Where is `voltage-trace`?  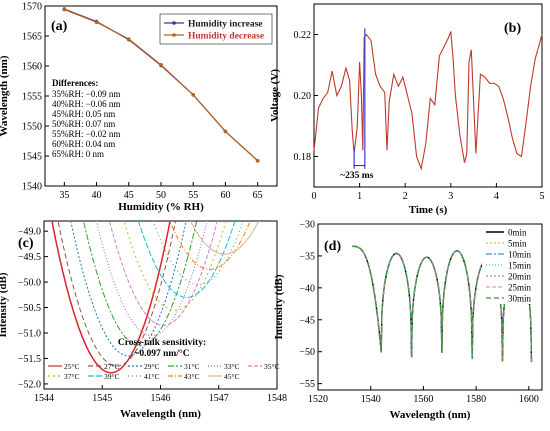 voltage-trace is located at coordinates (428, 101).